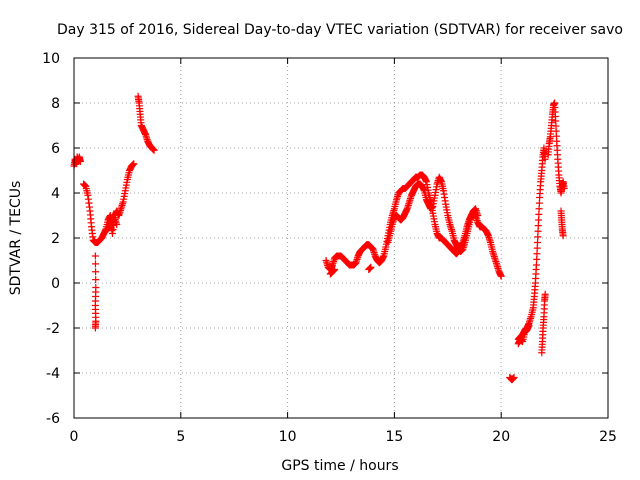 The width and height of the screenshot is (640, 480). What do you see at coordinates (74, 437) in the screenshot?
I see `x-tick-label: 0` at bounding box center [74, 437].